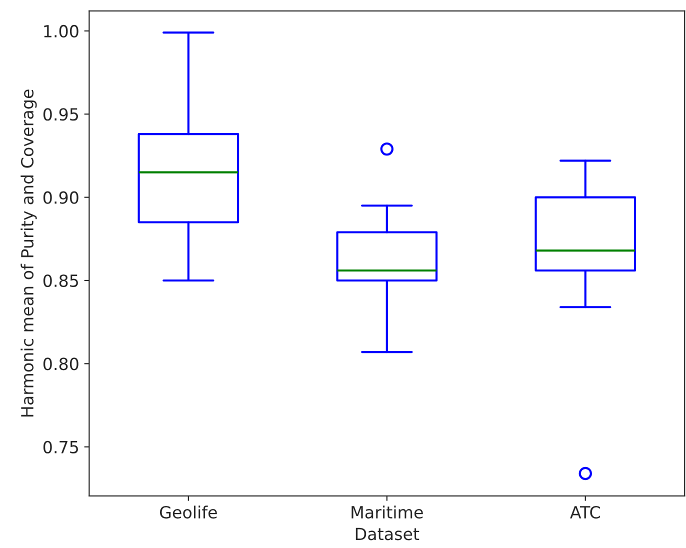 Image resolution: width=686 pixels, height=548 pixels. I want to click on y-tick-label: 0.85, so click(60, 281).